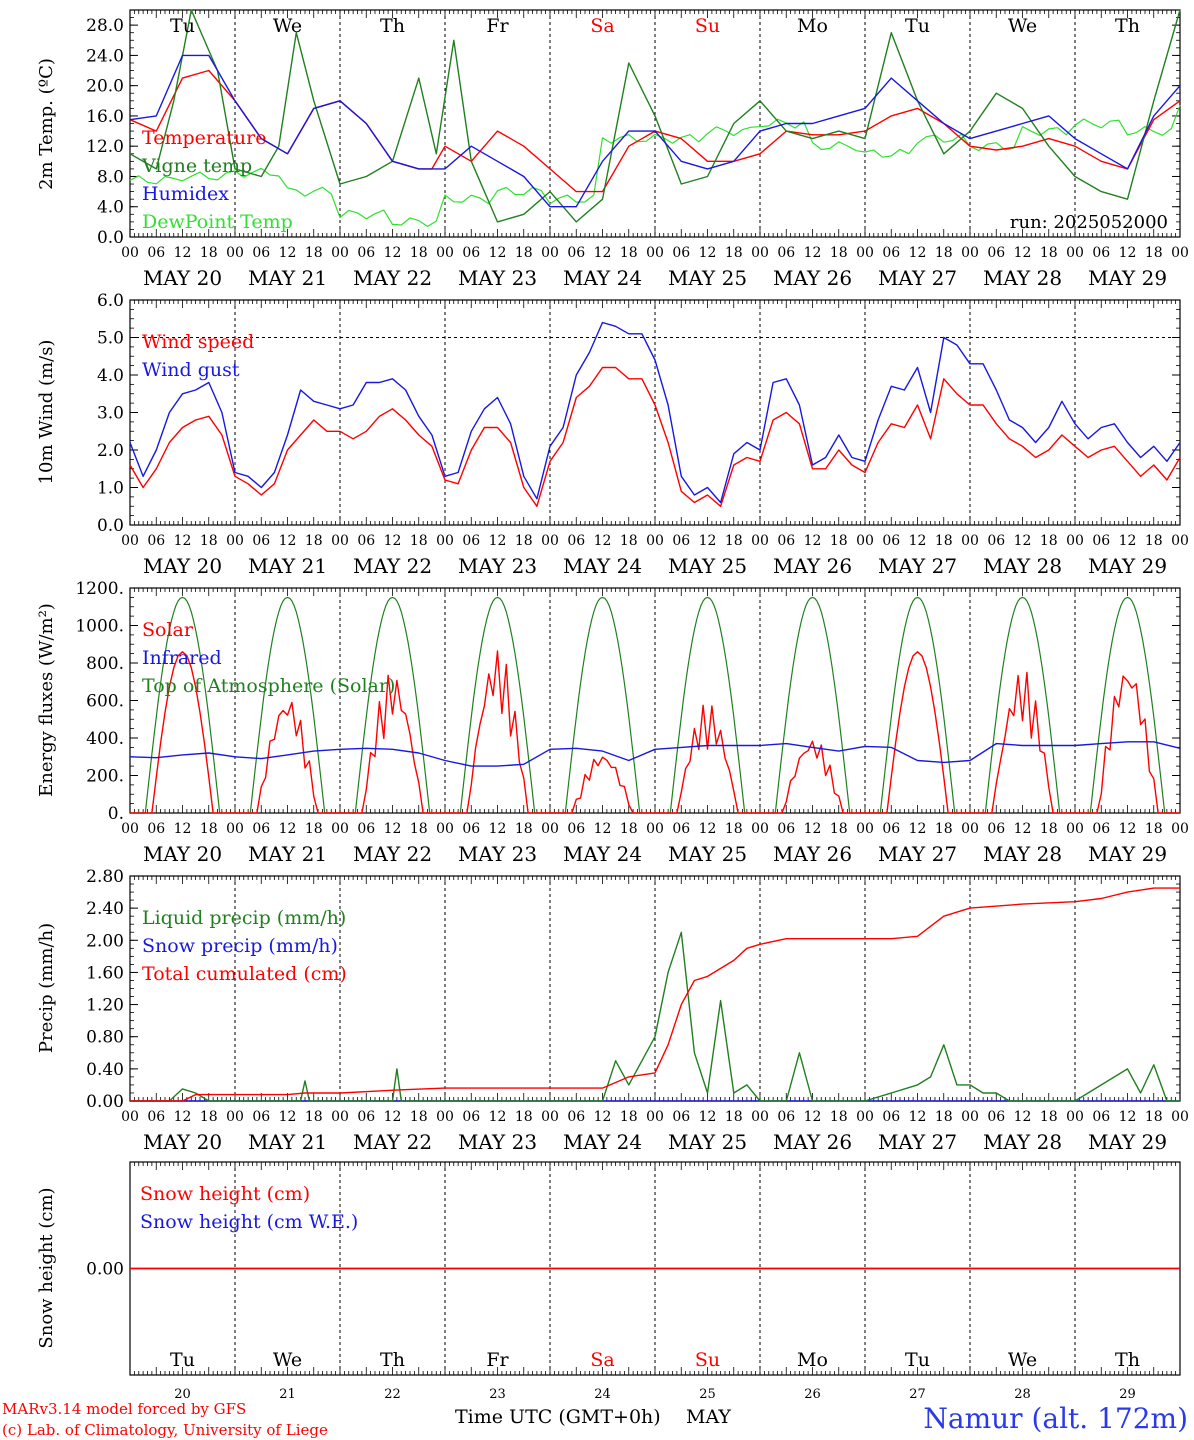 This screenshot has width=1194, height=1440. I want to click on y-tick-label: 400., so click(105, 739).